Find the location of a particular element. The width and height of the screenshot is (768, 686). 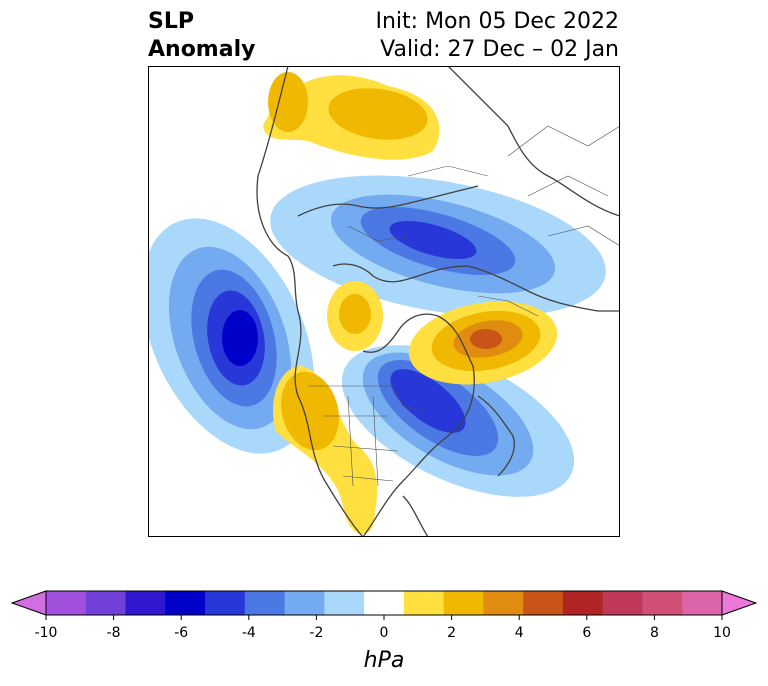

colorbar-tick-label: -4 is located at coordinates (249, 633).